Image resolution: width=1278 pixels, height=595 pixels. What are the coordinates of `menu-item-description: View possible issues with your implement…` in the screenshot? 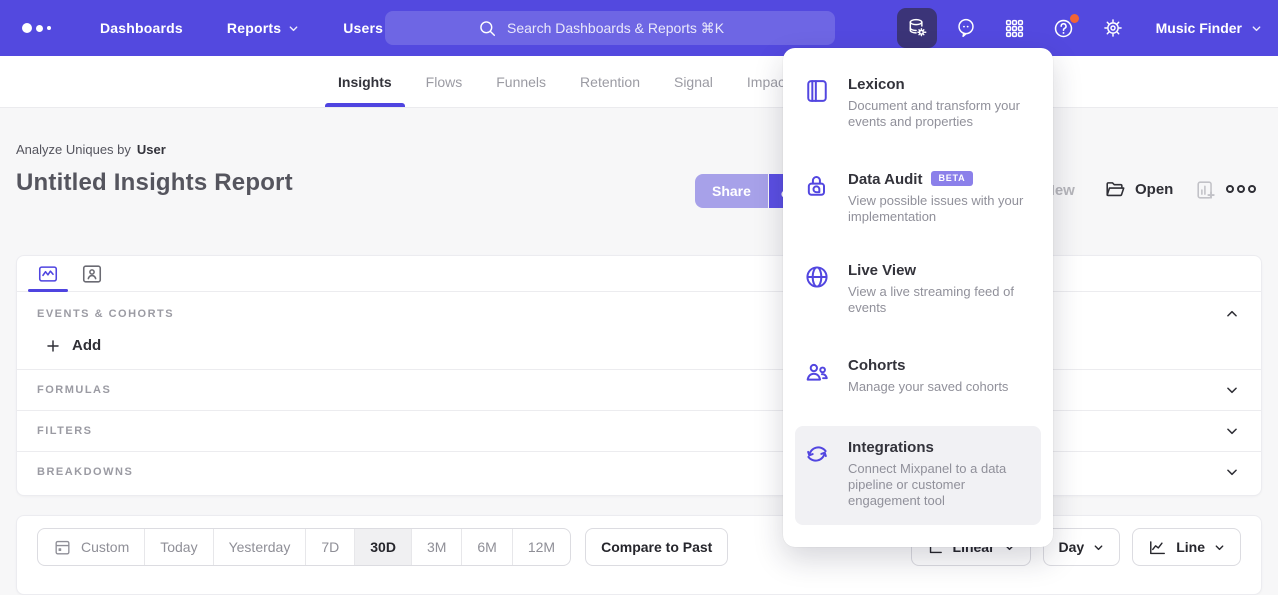 It's located at (936, 208).